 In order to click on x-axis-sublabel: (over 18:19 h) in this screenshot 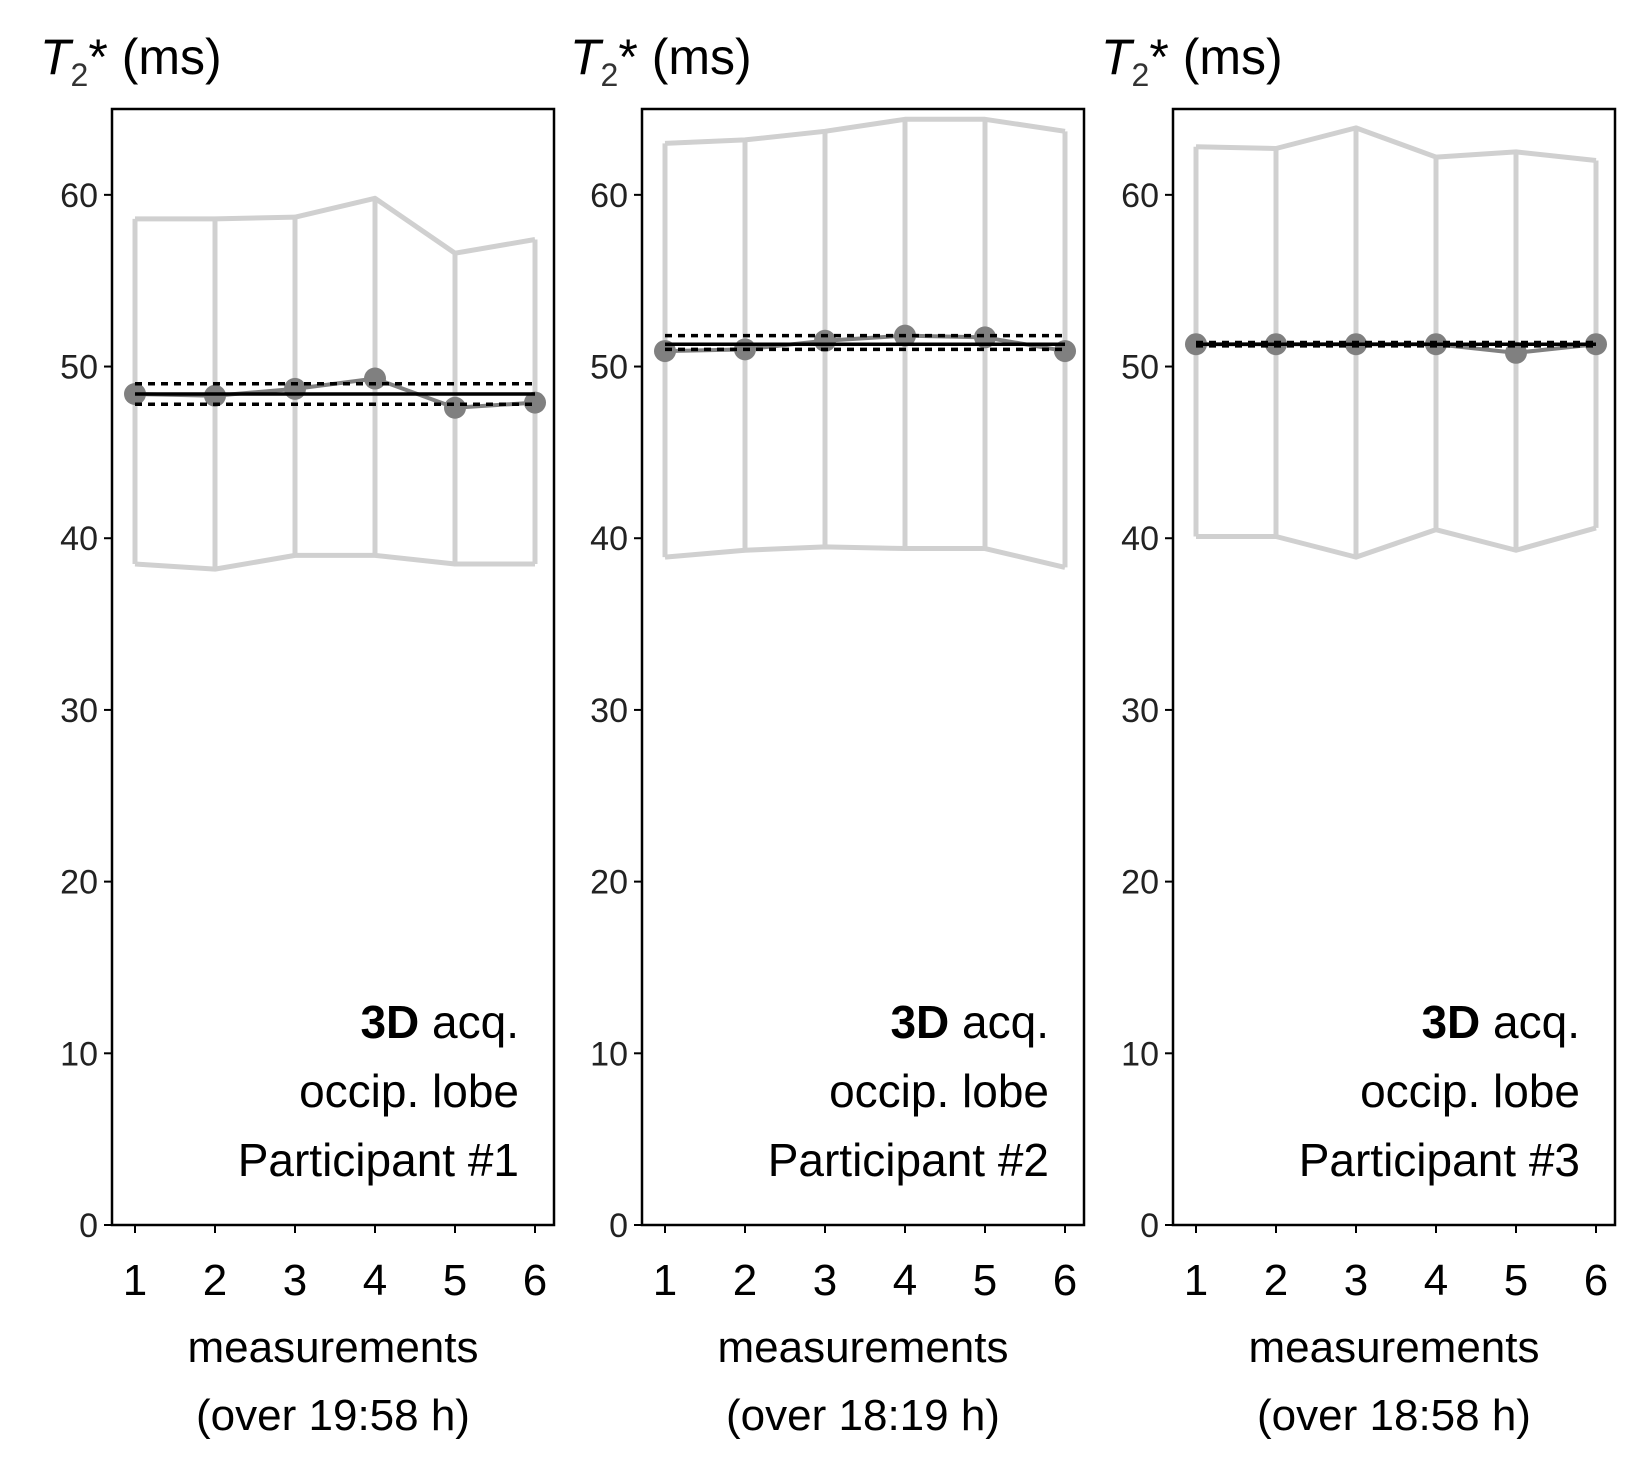, I will do `click(863, 1415)`.